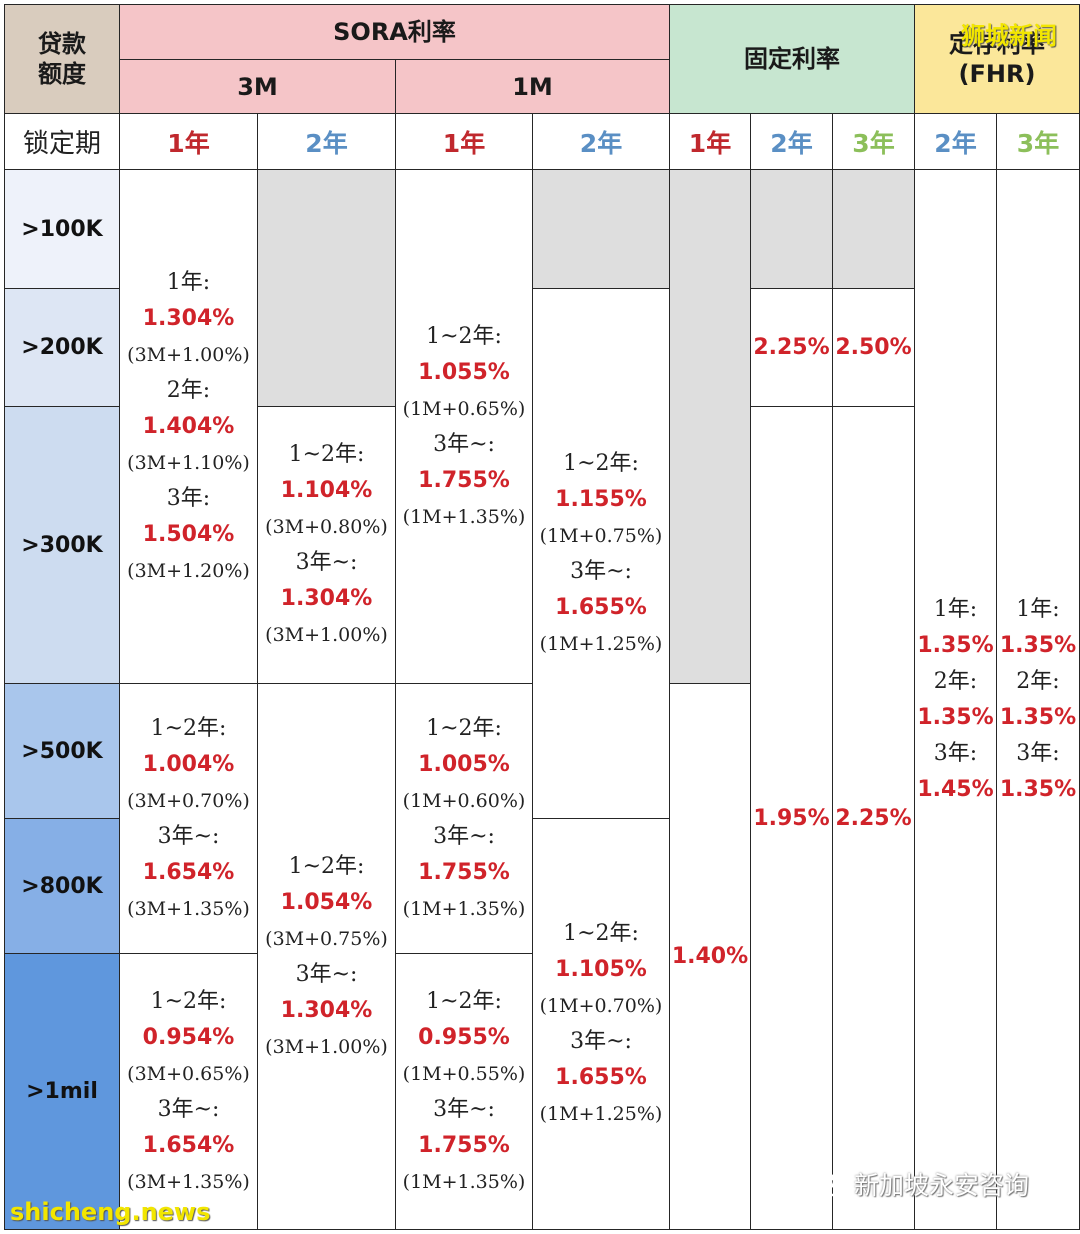 The height and width of the screenshot is (1234, 1080). Describe the element at coordinates (918, 1184) in the screenshot. I see `watermark-wechat: 新加坡永安咨询` at that location.